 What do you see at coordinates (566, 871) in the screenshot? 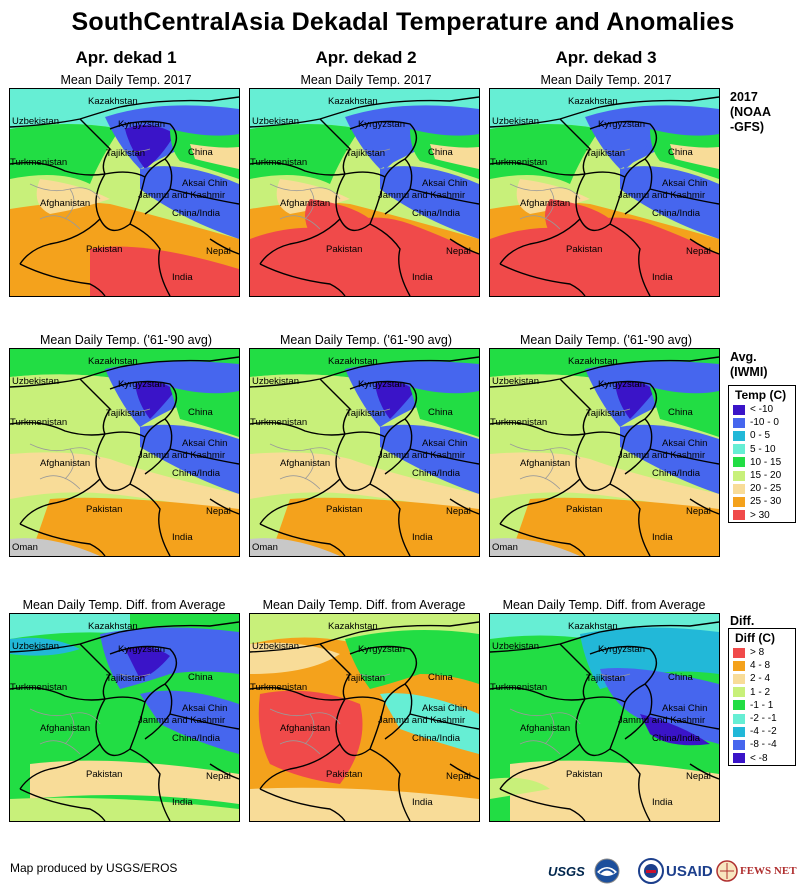
I see `usgs-logo-text: USGS` at bounding box center [566, 871].